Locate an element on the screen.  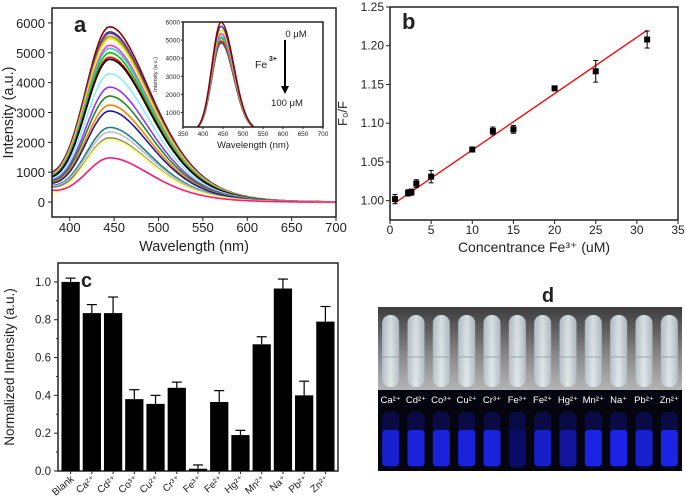
x-tick-label: Cu²⁺ is located at coordinates (149, 485).